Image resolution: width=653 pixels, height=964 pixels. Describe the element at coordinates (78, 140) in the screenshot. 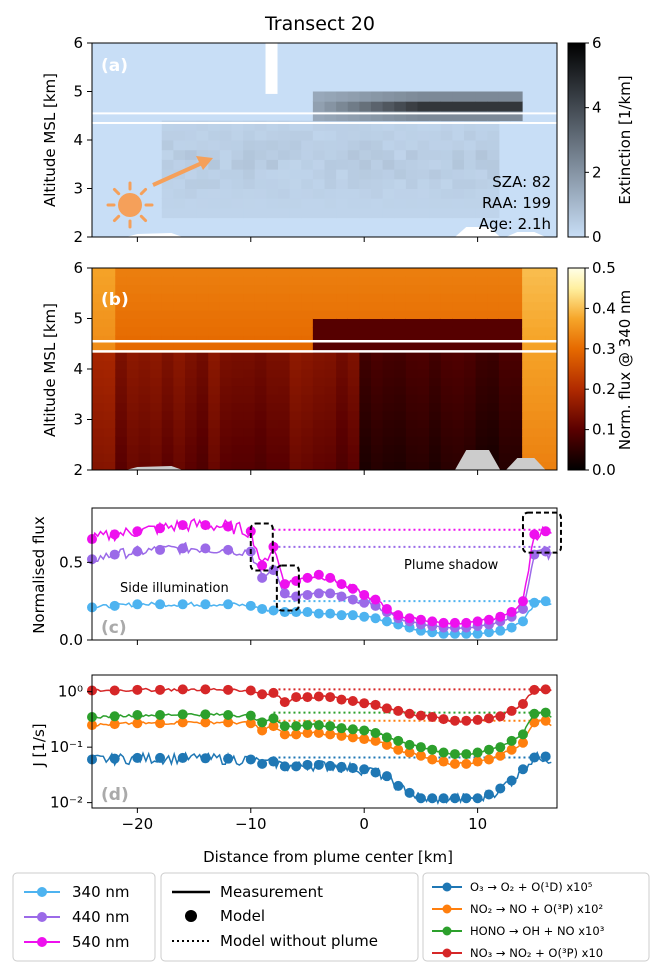

I see `y-tick-label: 4` at that location.